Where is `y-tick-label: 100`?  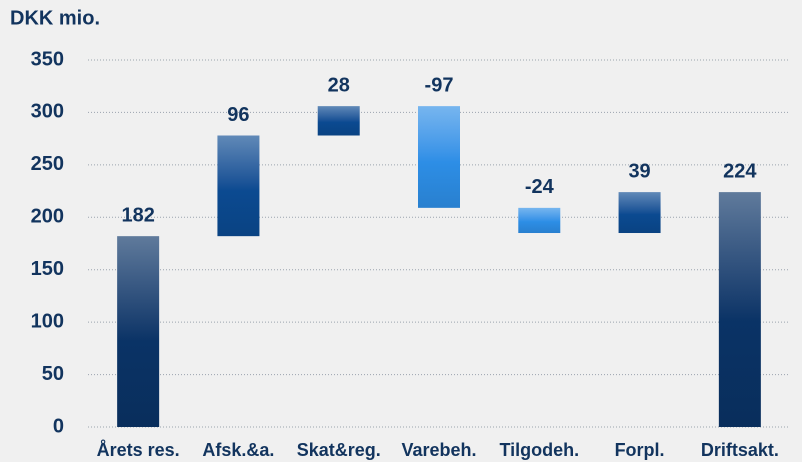
y-tick-label: 100 is located at coordinates (47, 321).